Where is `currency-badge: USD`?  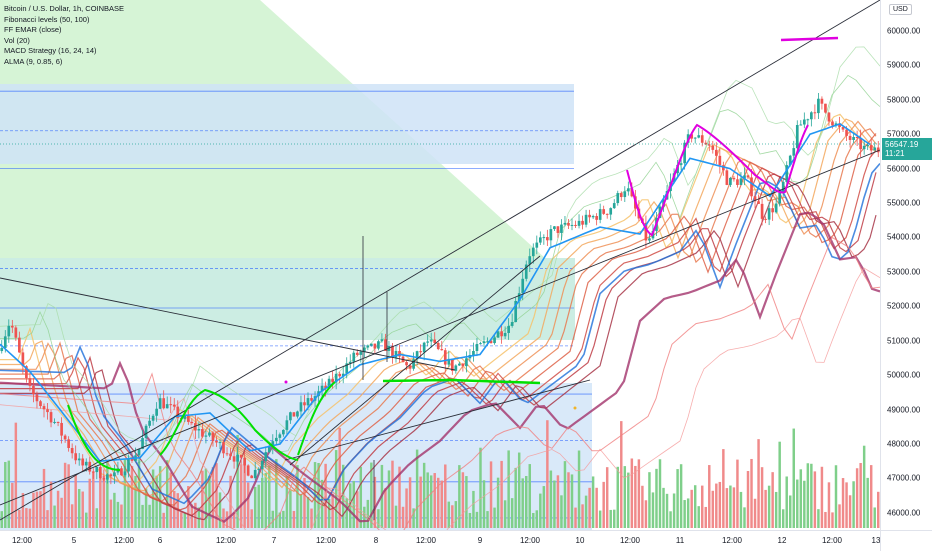 currency-badge: USD is located at coordinates (900, 9).